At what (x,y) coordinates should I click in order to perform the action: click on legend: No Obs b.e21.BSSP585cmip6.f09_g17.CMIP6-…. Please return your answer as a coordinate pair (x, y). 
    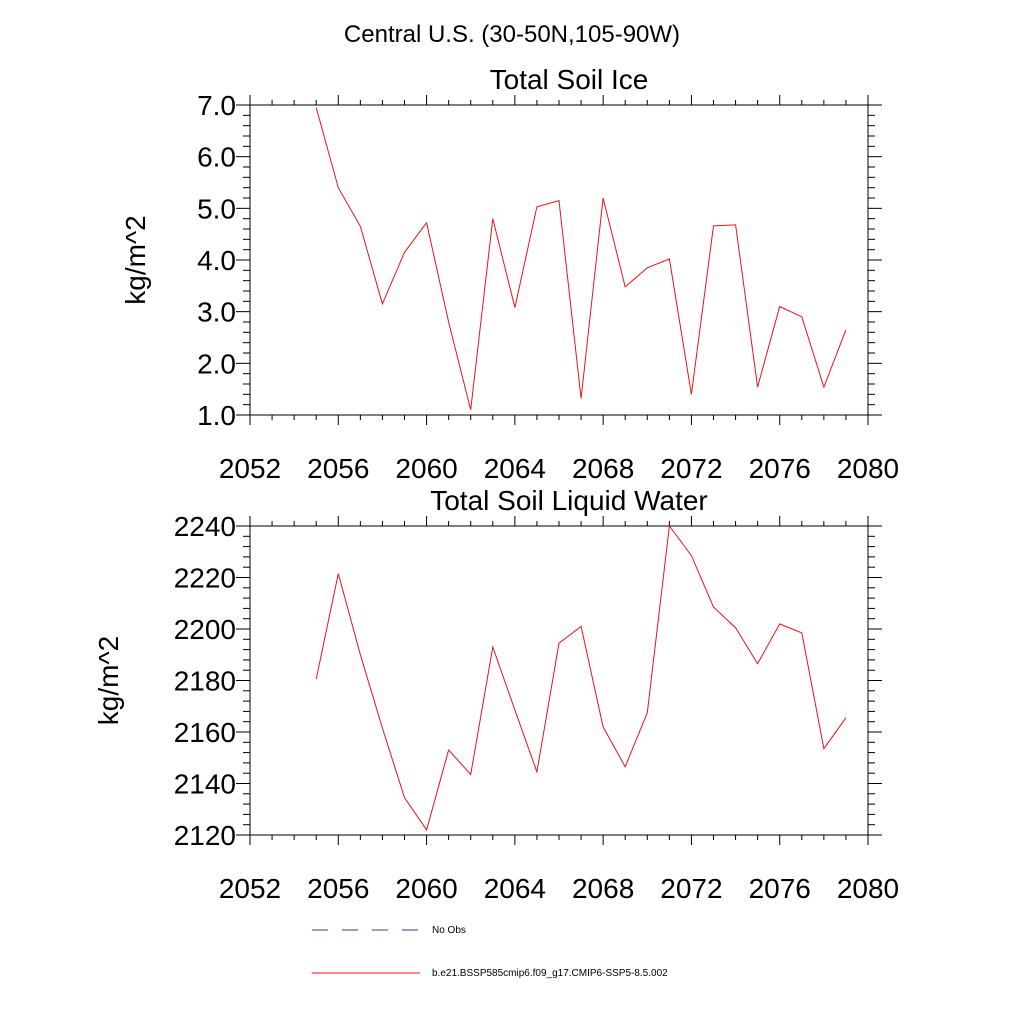
    Looking at the image, I should click on (490, 952).